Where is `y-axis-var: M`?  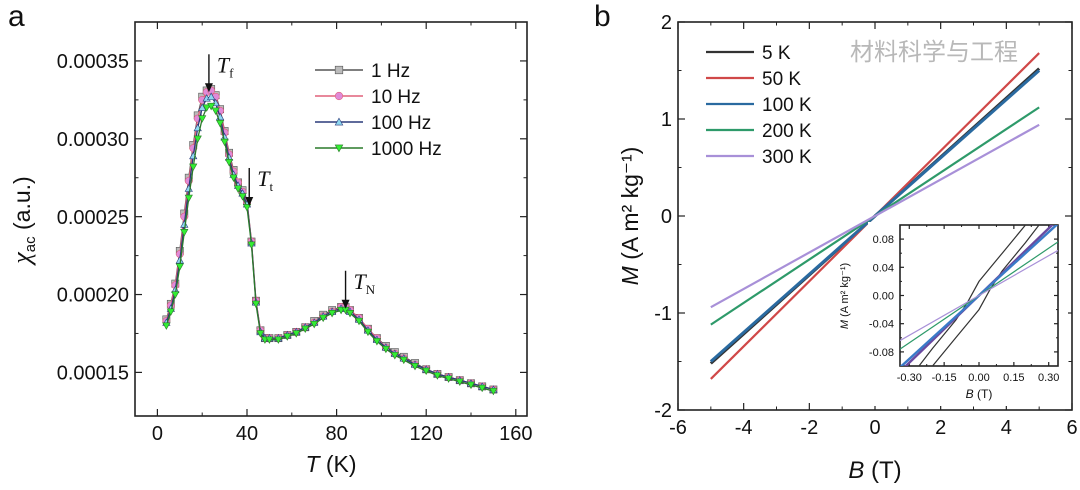
y-axis-var: M is located at coordinates (630, 275).